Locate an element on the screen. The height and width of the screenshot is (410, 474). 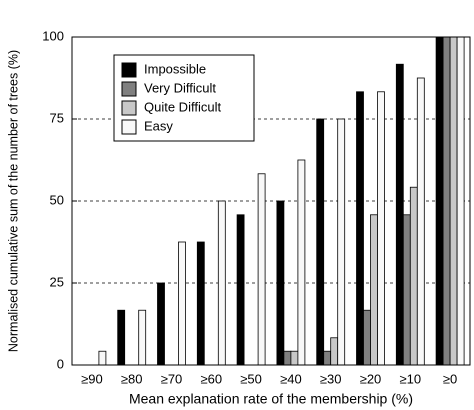
x-tick-label: ≥50 is located at coordinates (251, 378).